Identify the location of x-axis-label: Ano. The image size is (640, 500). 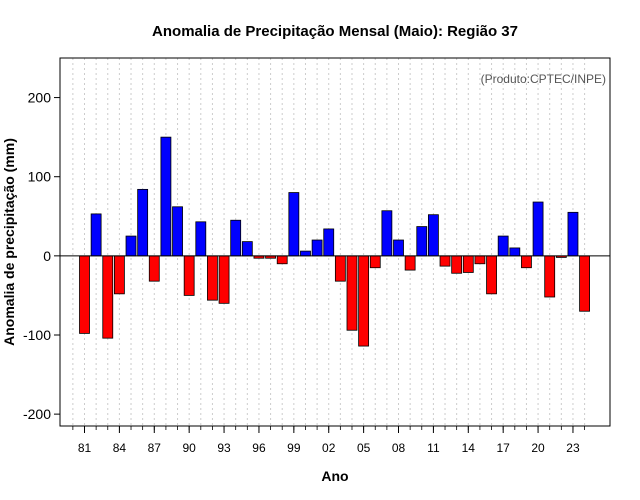
(334, 476).